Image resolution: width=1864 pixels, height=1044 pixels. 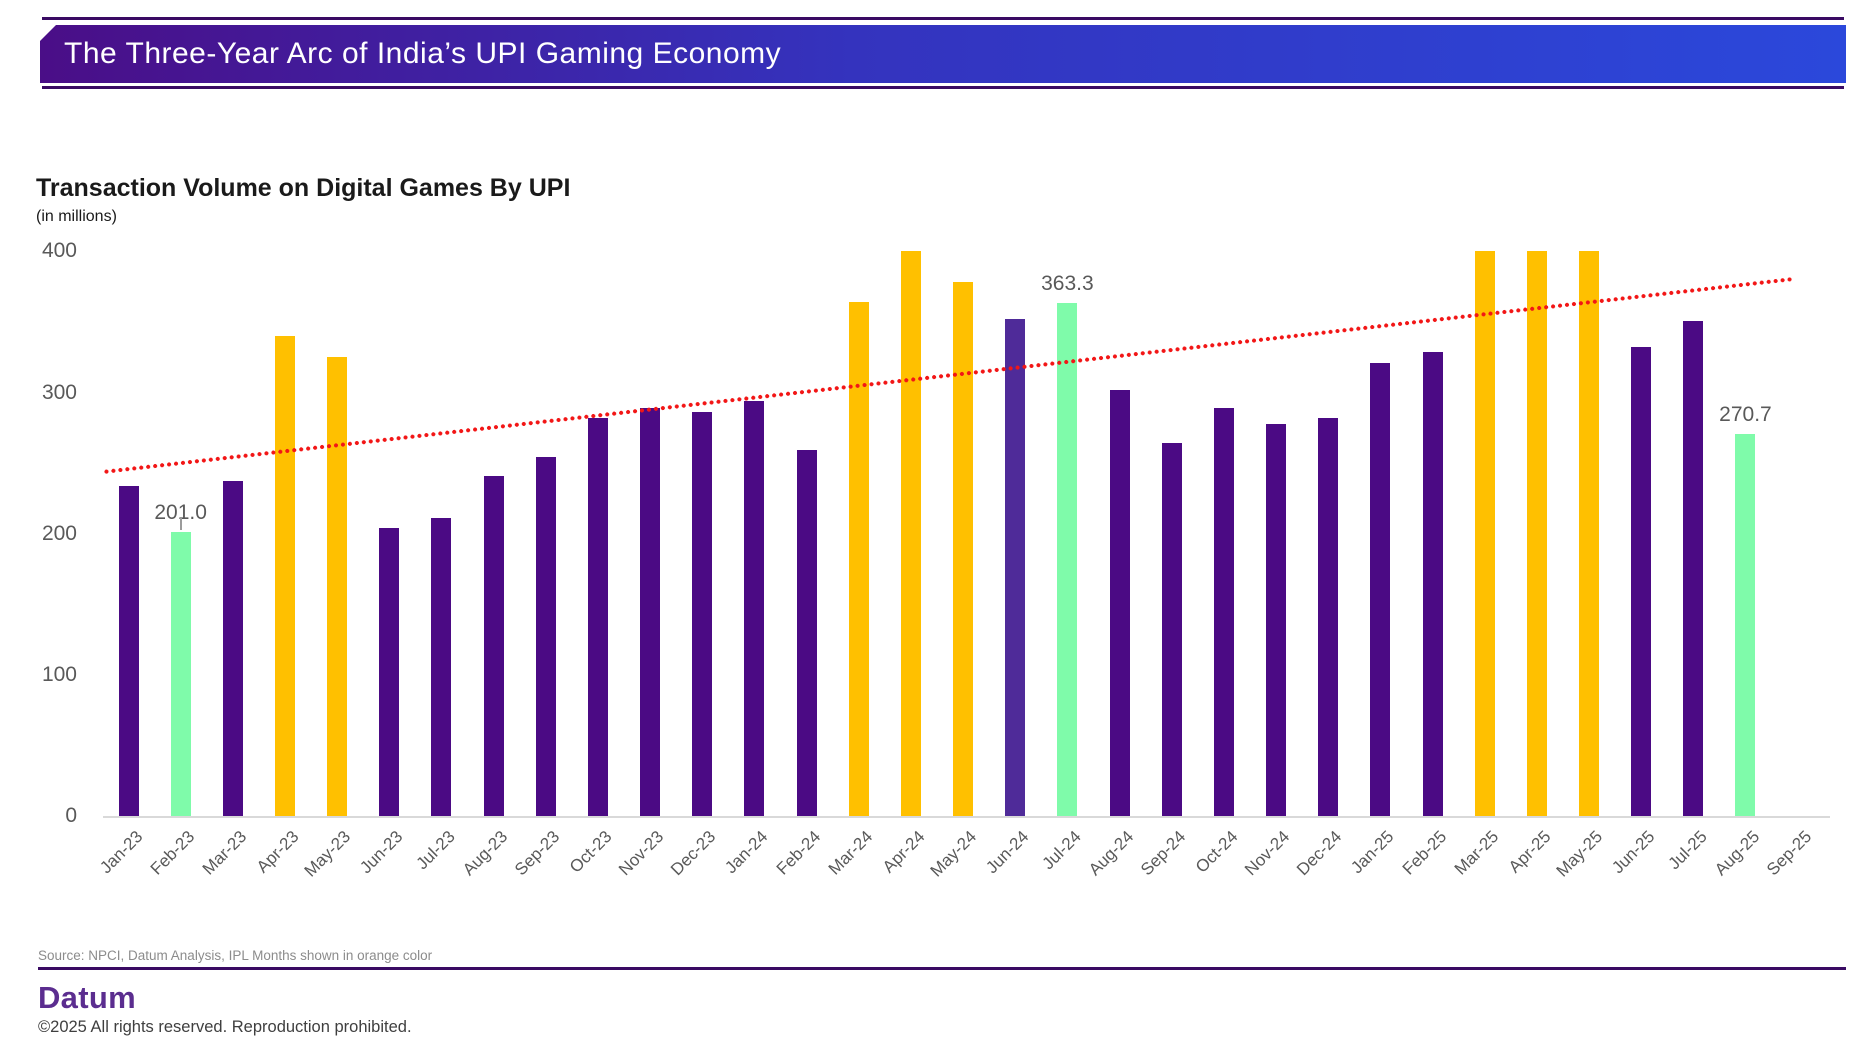 I want to click on value-label-connector, so click(x=180, y=524).